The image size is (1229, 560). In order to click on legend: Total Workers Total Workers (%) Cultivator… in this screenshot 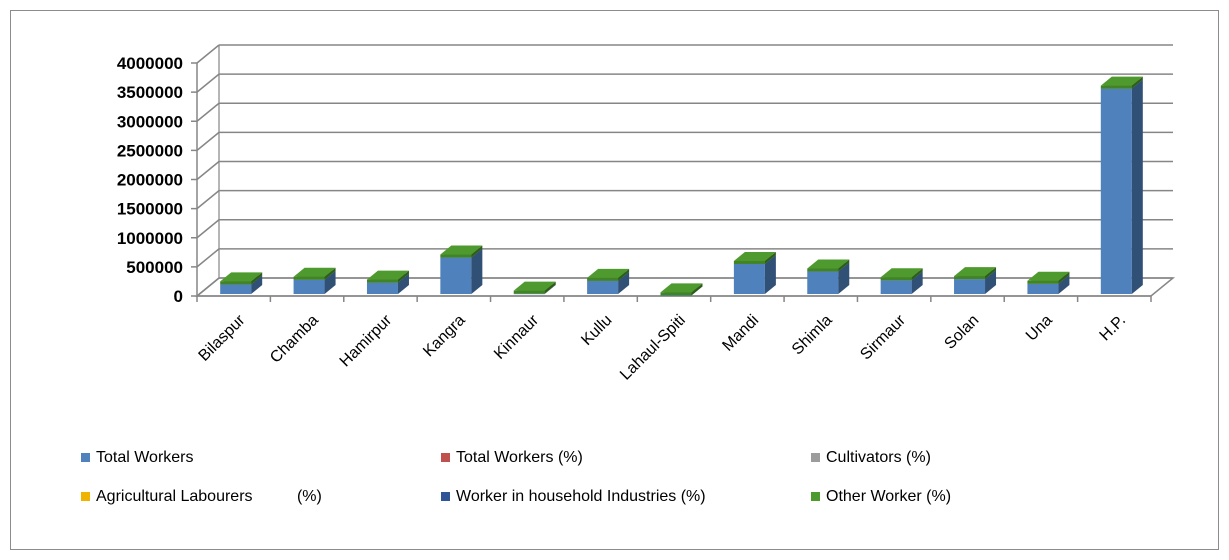, I will do `click(516, 477)`.